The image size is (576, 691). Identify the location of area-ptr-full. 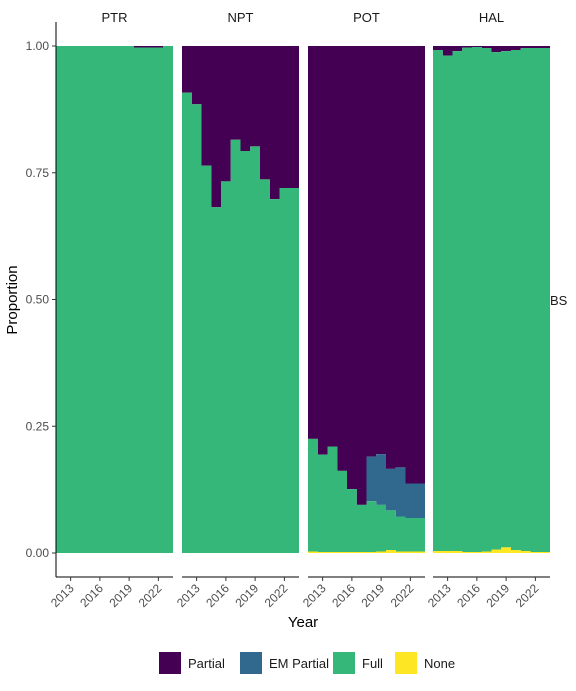
(114, 299).